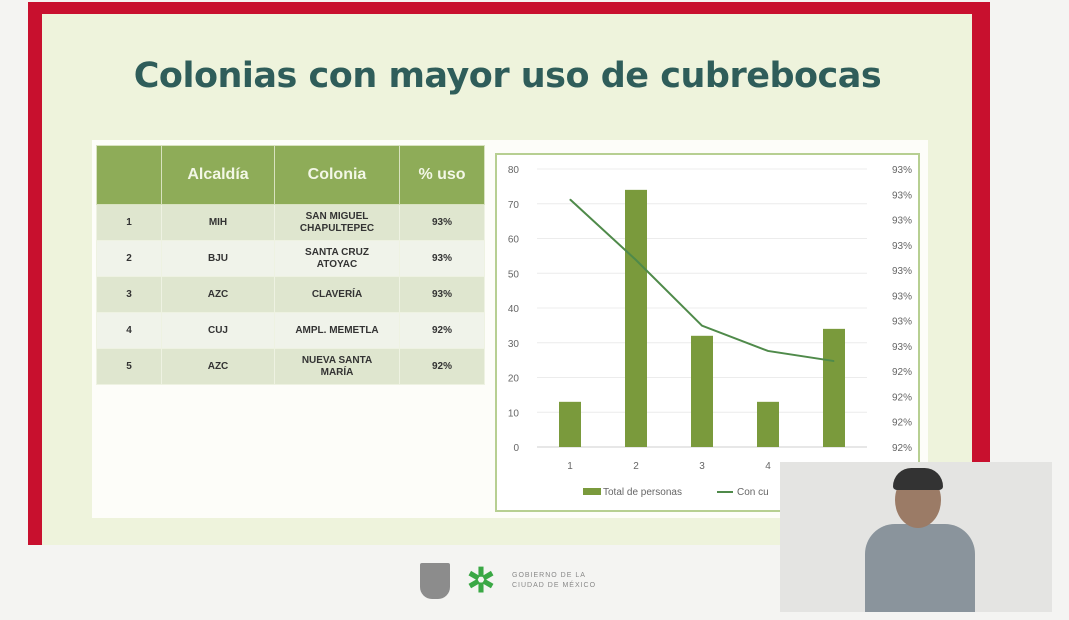 Image resolution: width=1069 pixels, height=620 pixels. What do you see at coordinates (514, 274) in the screenshot?
I see `left-axis-tick-label: 50` at bounding box center [514, 274].